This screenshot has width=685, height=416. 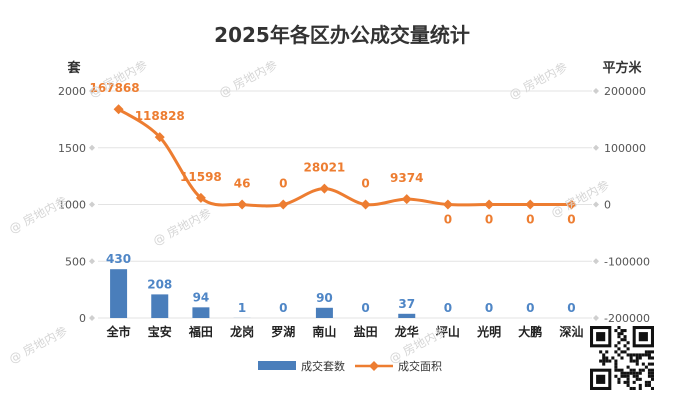 What do you see at coordinates (82, 318) in the screenshot?
I see `y-left-tick-label: 0` at bounding box center [82, 318].